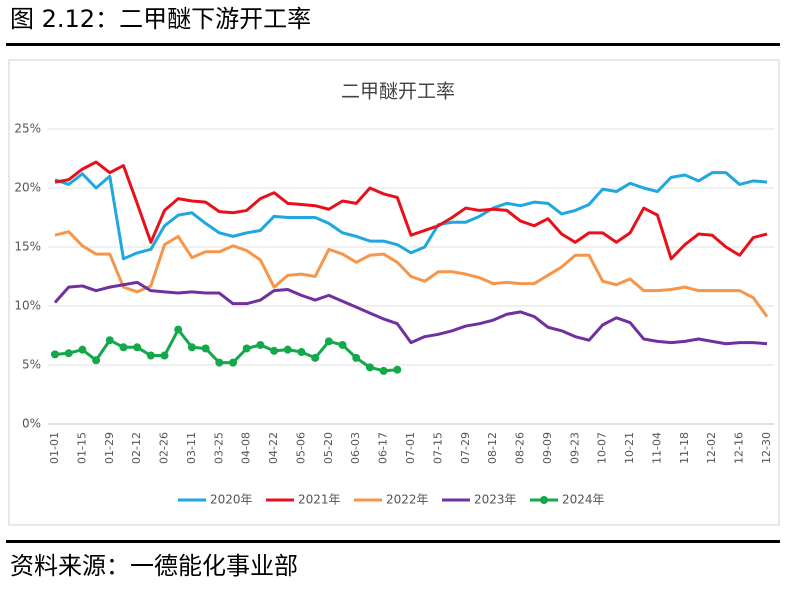 The width and height of the screenshot is (798, 595). Describe the element at coordinates (629, 448) in the screenshot. I see `x-tick-label: 10-21` at that location.